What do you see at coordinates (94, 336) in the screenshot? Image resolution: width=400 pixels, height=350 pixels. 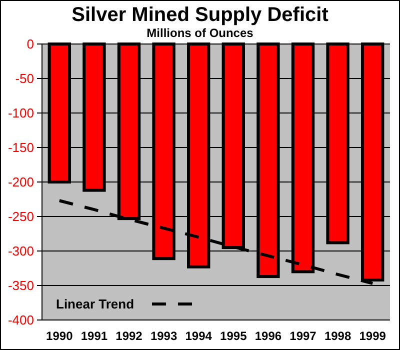 I see `x-tick-label: 1991` at bounding box center [94, 336].